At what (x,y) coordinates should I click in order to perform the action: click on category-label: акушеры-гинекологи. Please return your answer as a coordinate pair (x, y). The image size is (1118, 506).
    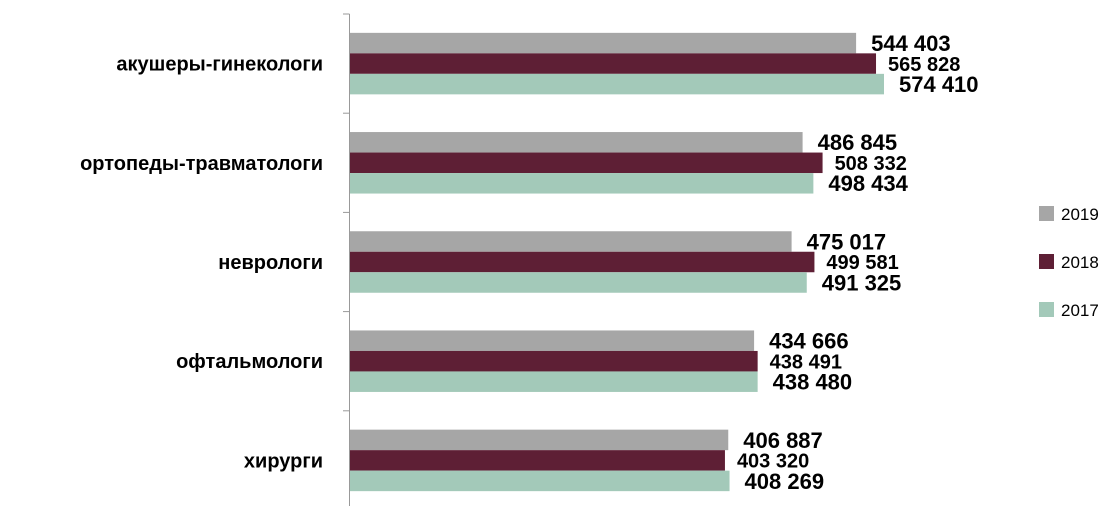
    Looking at the image, I should click on (219, 65).